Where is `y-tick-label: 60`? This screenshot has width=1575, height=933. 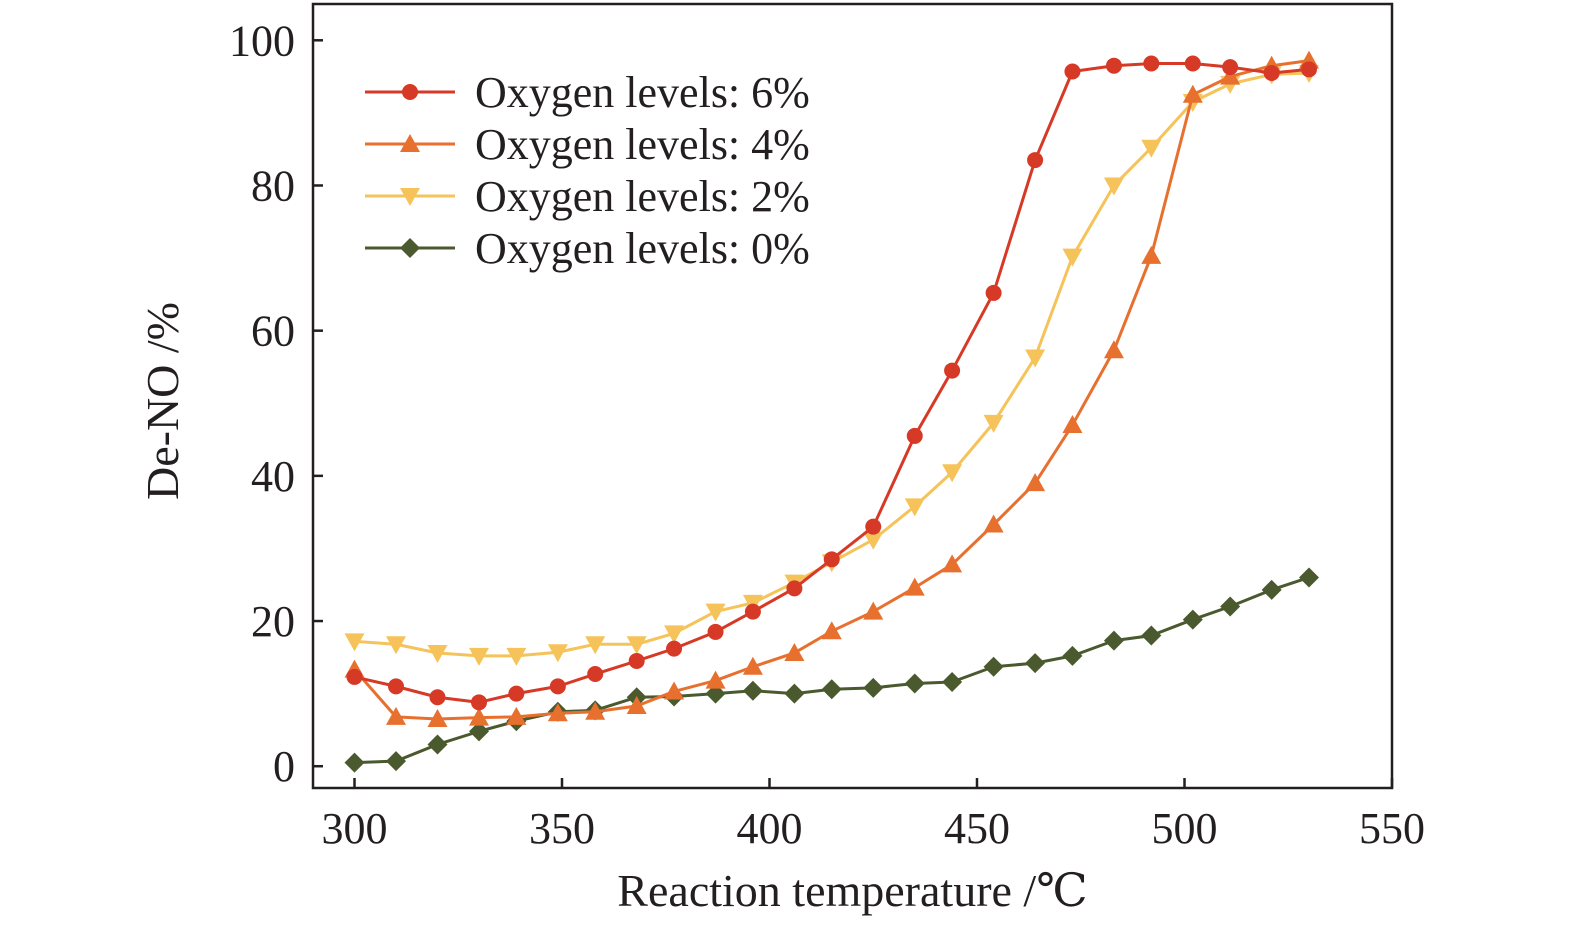
y-tick-label: 60 is located at coordinates (273, 331).